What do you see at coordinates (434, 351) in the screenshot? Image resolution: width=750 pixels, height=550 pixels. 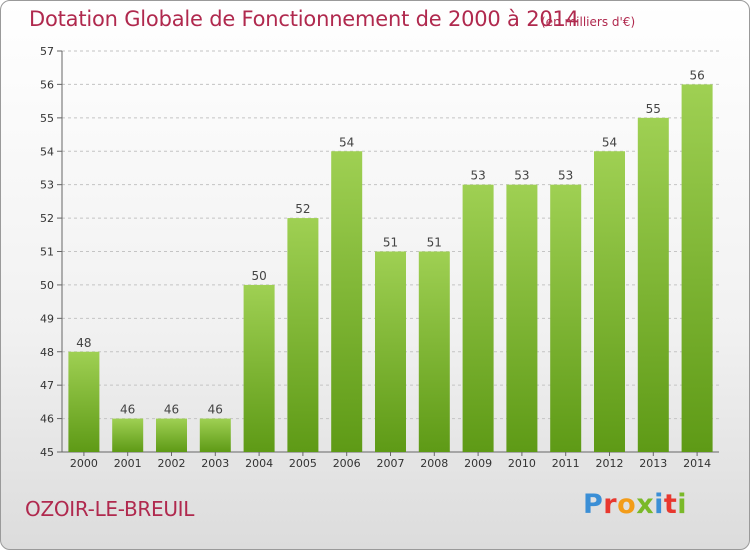 I see `bar-2008` at bounding box center [434, 351].